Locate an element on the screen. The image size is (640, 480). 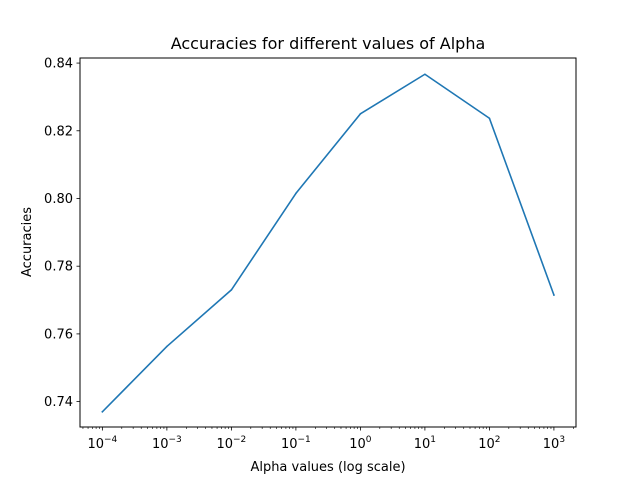
x-axis-label: Alpha values (log scale) is located at coordinates (327, 467).